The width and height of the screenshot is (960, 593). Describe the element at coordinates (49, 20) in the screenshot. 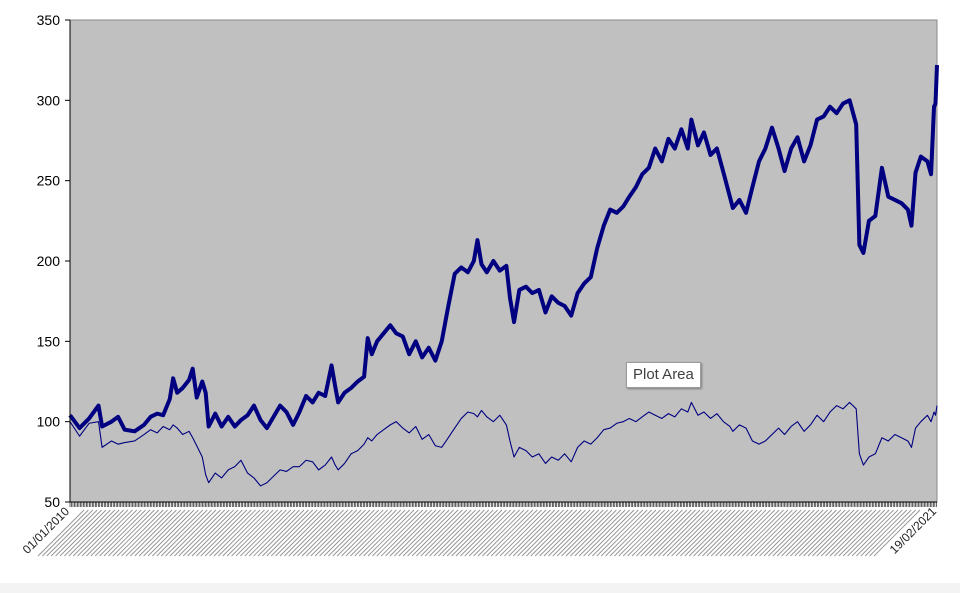

I see `y-tick-label: 350` at that location.